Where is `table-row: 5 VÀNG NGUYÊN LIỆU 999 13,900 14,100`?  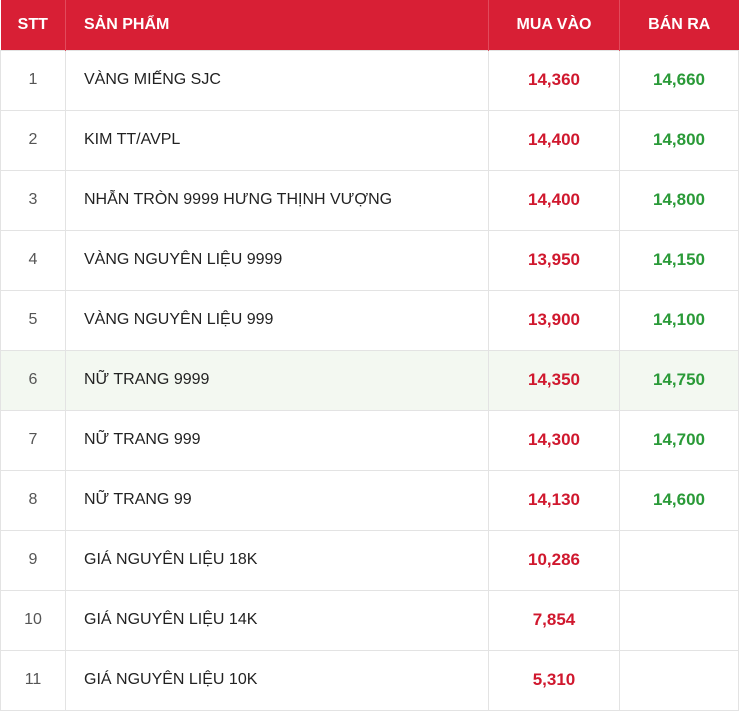 table-row: 5 VÀNG NGUYÊN LIỆU 999 13,900 14,100 is located at coordinates (369, 319).